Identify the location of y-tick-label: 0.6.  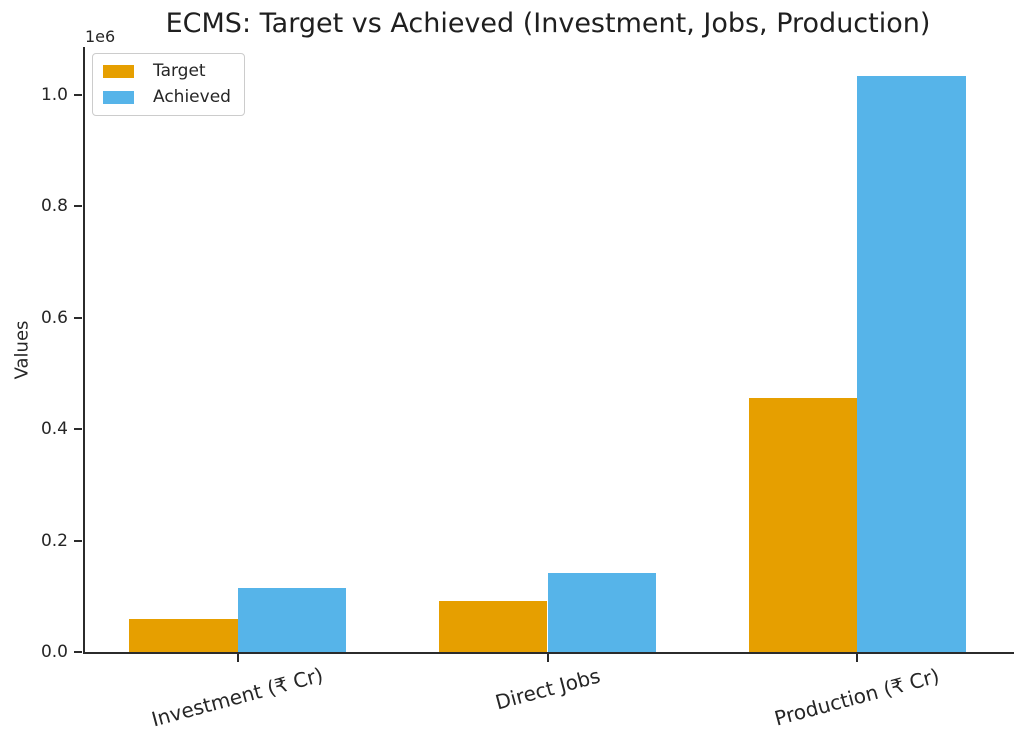
(54, 317).